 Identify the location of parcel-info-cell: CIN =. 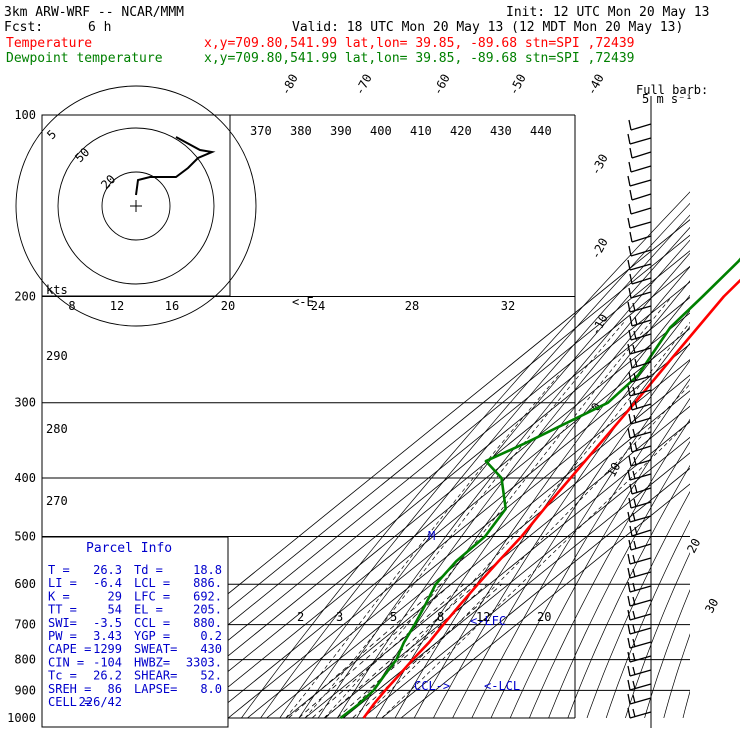
(66, 662).